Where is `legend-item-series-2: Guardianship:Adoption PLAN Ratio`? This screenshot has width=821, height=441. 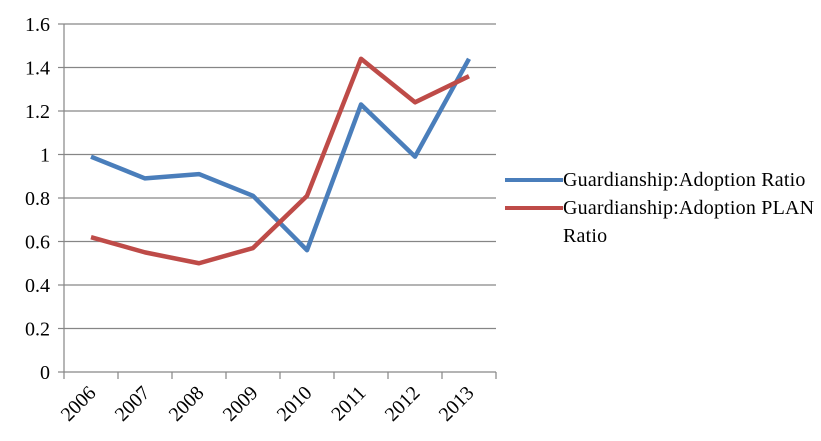
legend-item-series-2: Guardianship:Adoption PLAN Ratio is located at coordinates (663, 222).